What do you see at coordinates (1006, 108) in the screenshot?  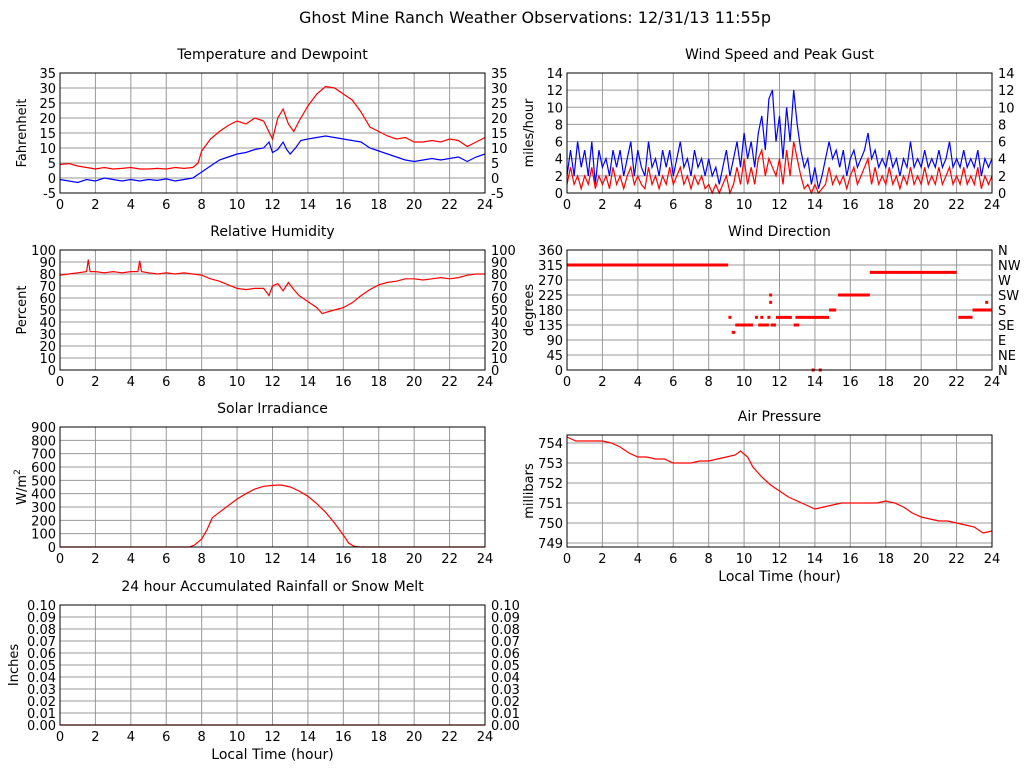 I see `wind-ytick-right: 10` at bounding box center [1006, 108].